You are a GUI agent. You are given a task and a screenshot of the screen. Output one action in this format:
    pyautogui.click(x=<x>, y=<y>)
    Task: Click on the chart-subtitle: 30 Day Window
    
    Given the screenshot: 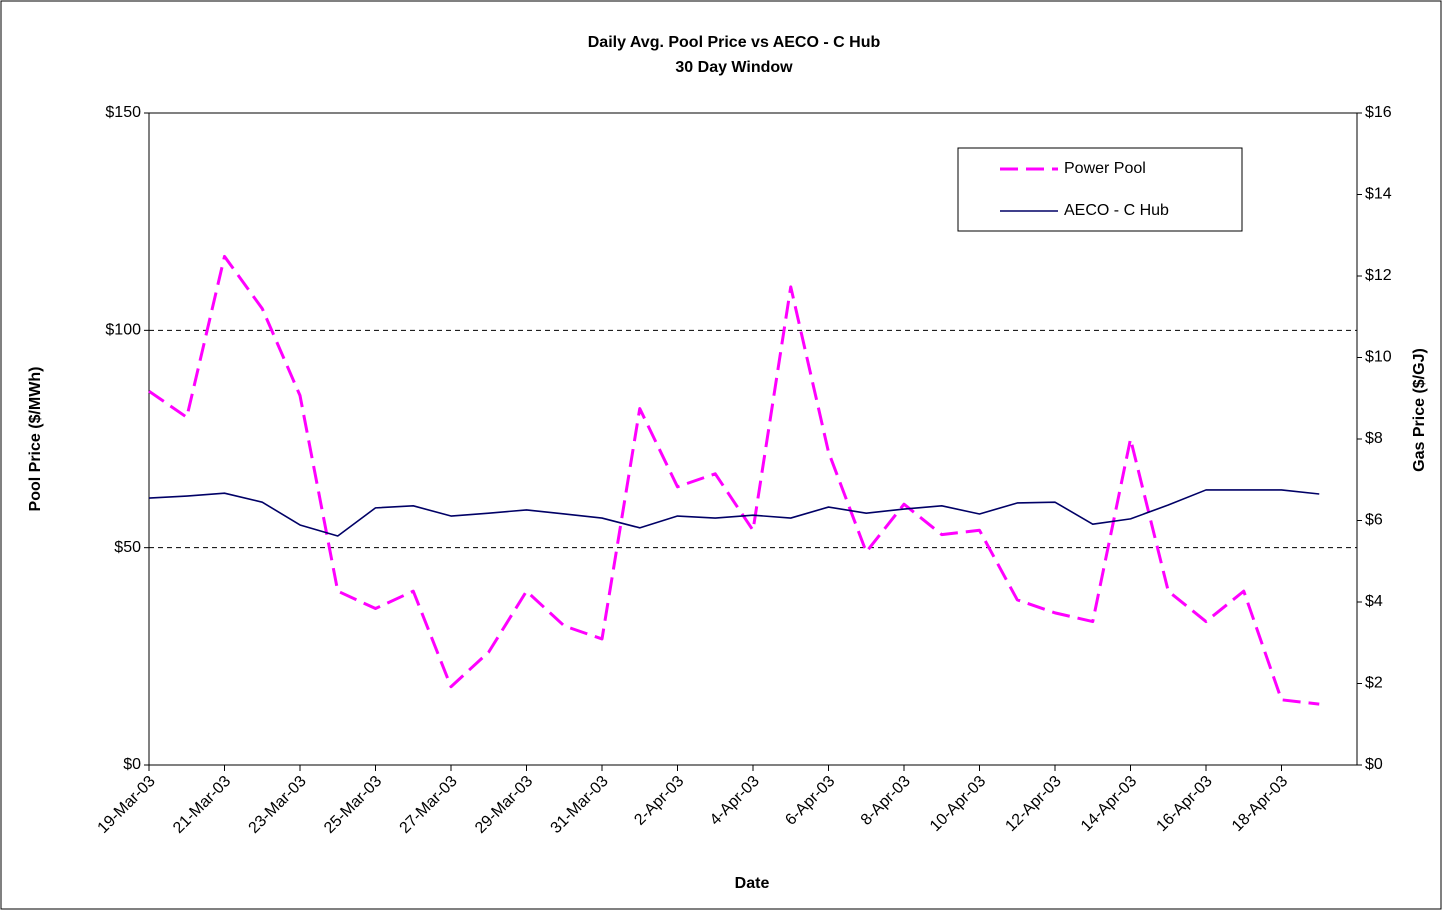 What is the action you would take?
    pyautogui.click(x=734, y=67)
    